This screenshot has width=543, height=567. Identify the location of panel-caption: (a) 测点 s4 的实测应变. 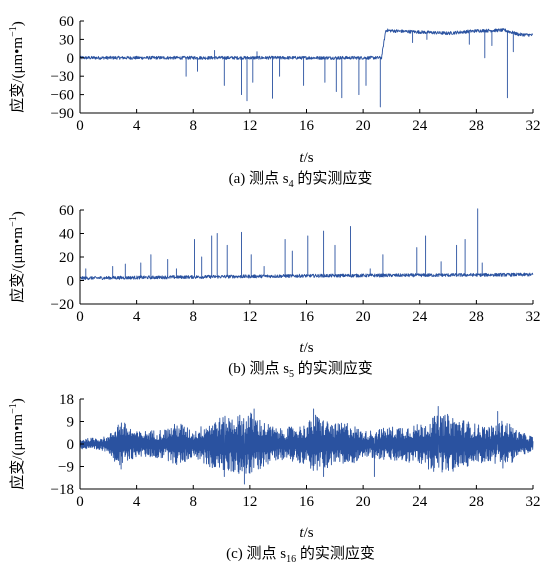
(301, 179).